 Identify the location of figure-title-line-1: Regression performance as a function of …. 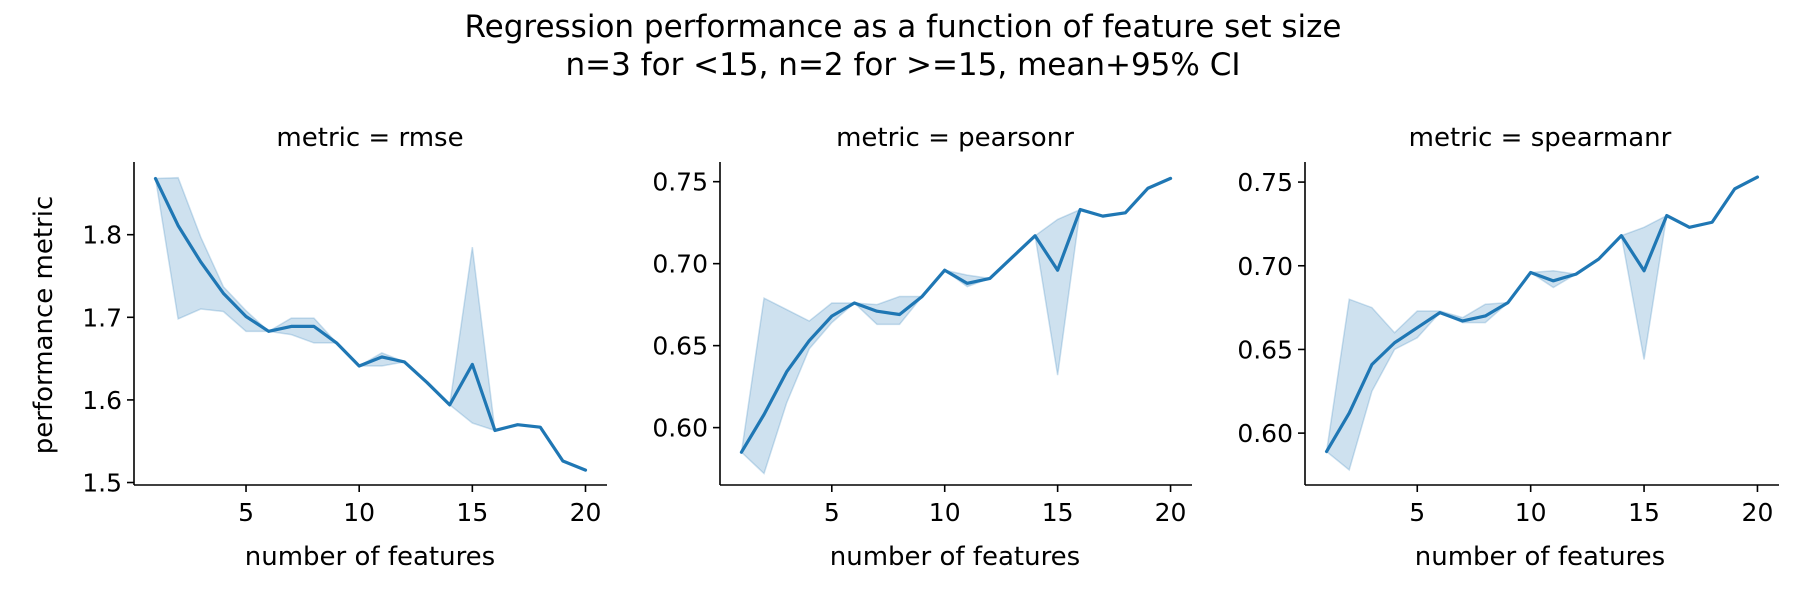
(903, 27).